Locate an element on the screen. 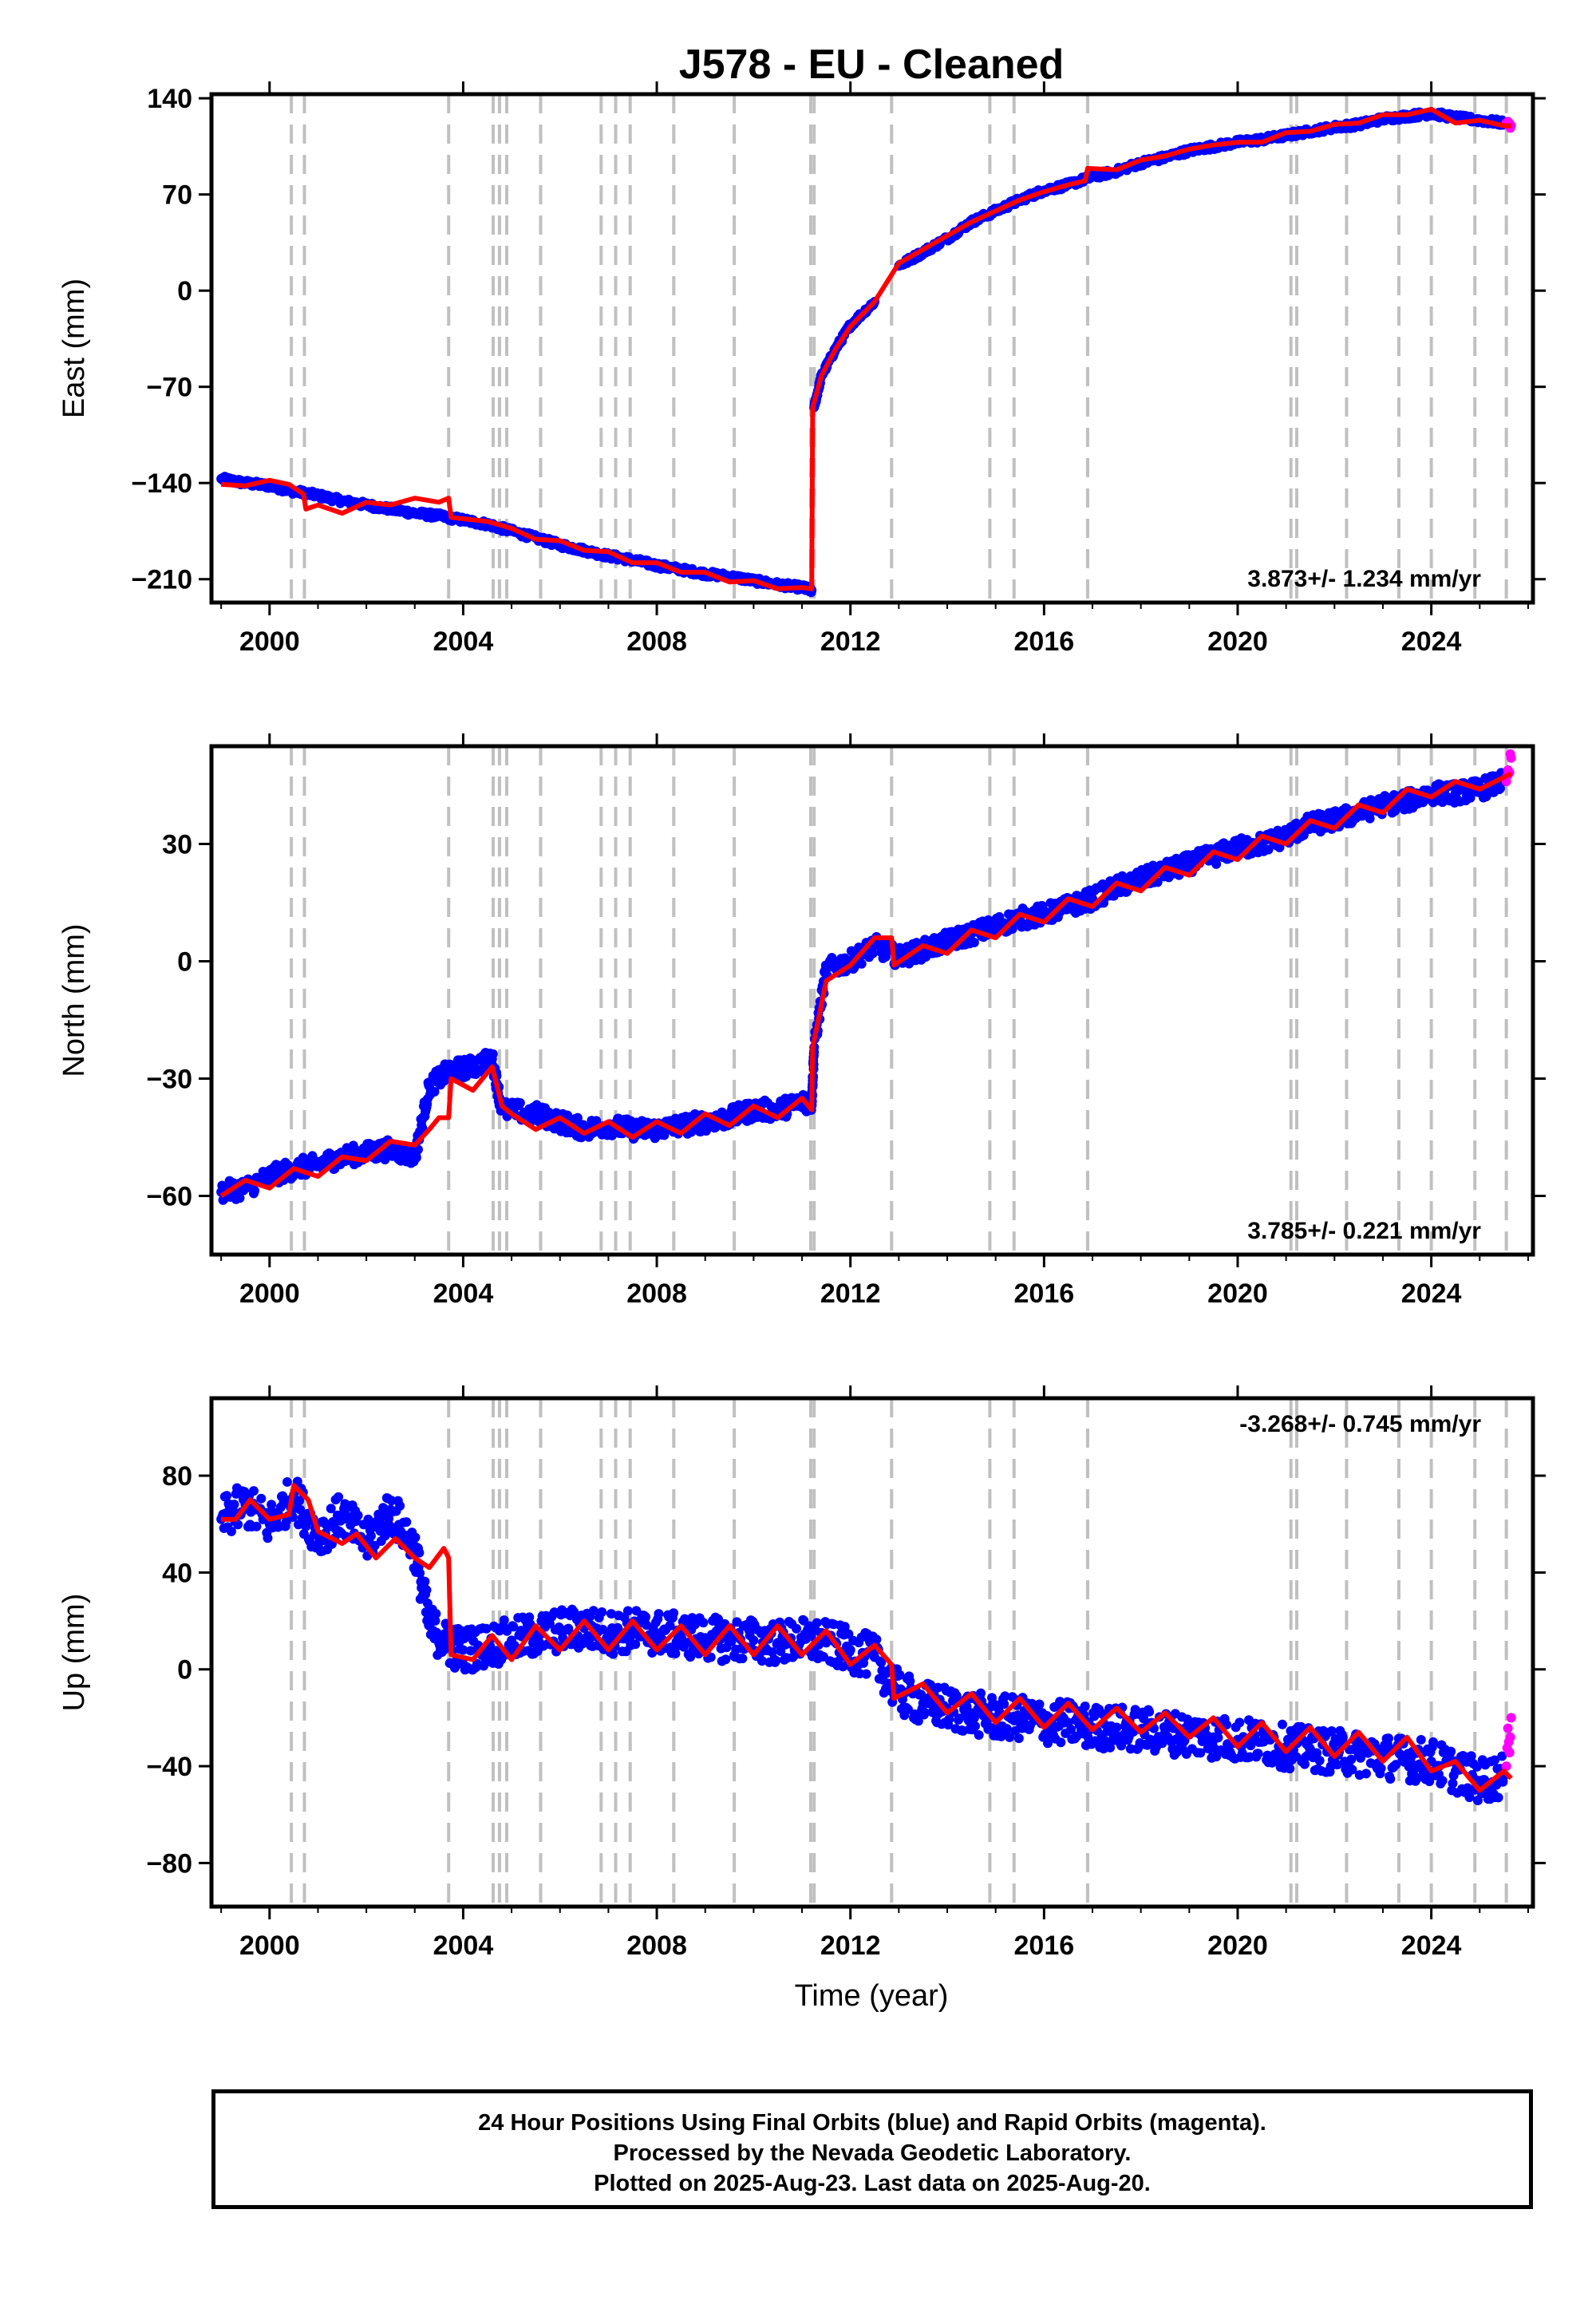 This screenshot has height=2316, width=1596. x-tick-label: 2000 is located at coordinates (269, 1294).